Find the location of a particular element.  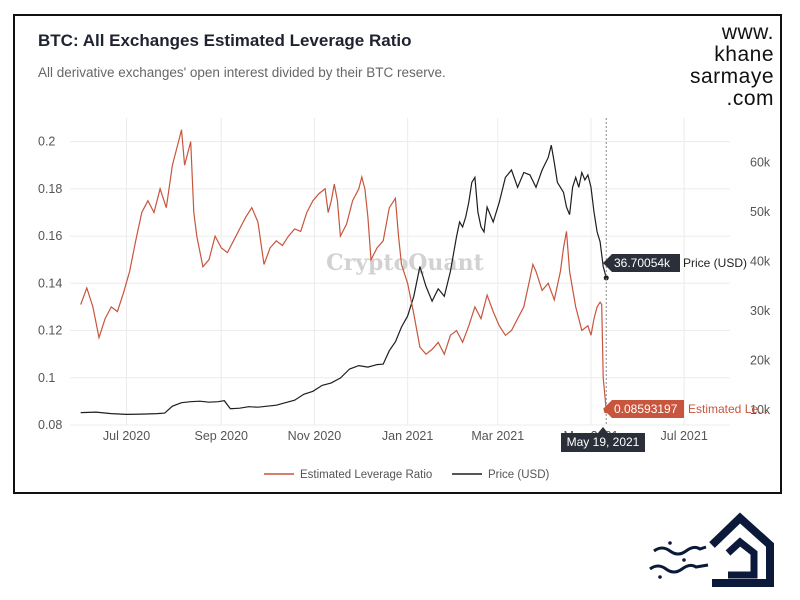

brand-line: khane is located at coordinates (744, 54).